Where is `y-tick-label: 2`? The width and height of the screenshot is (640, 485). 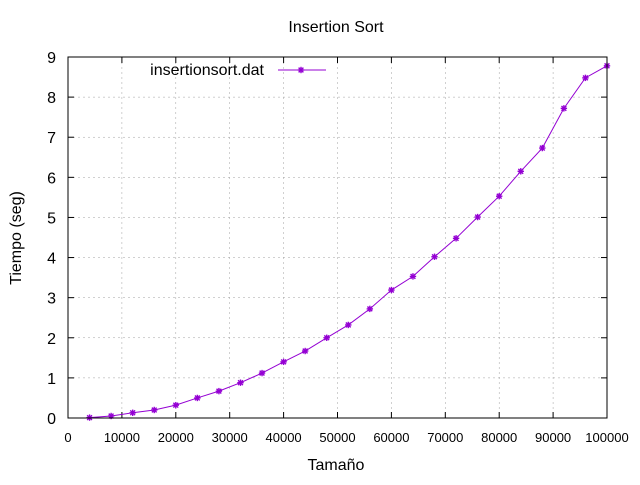 y-tick-label: 2 is located at coordinates (51, 339).